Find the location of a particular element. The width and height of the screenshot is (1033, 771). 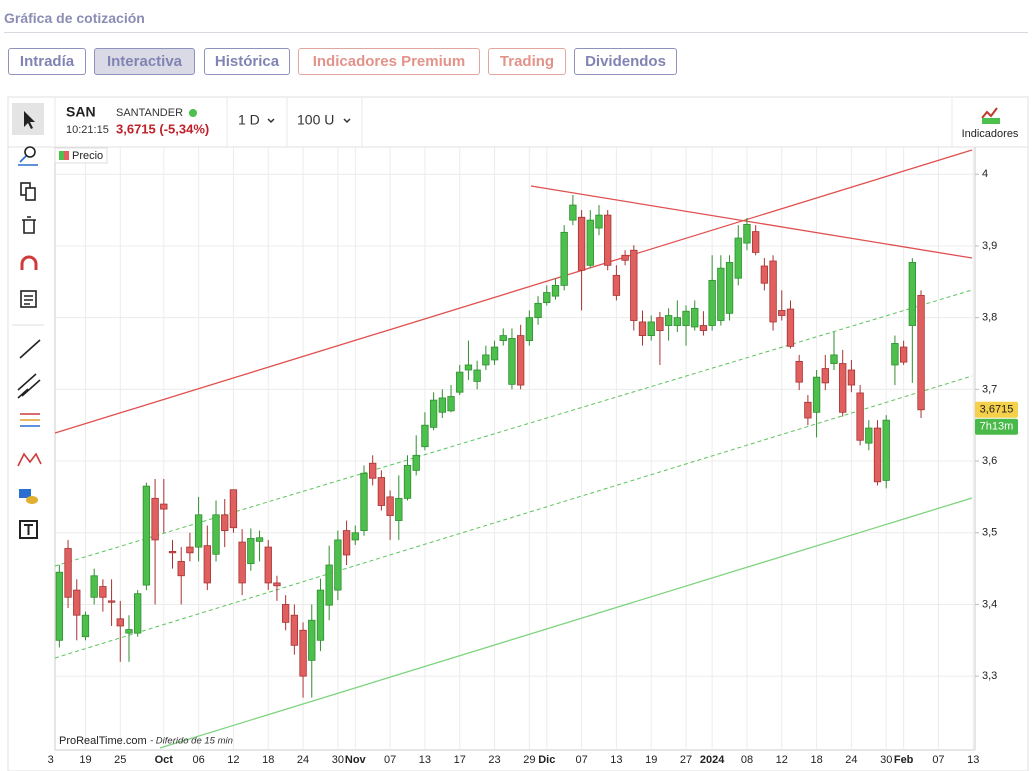

delay-note: - Diferido de 15 min is located at coordinates (191, 741).